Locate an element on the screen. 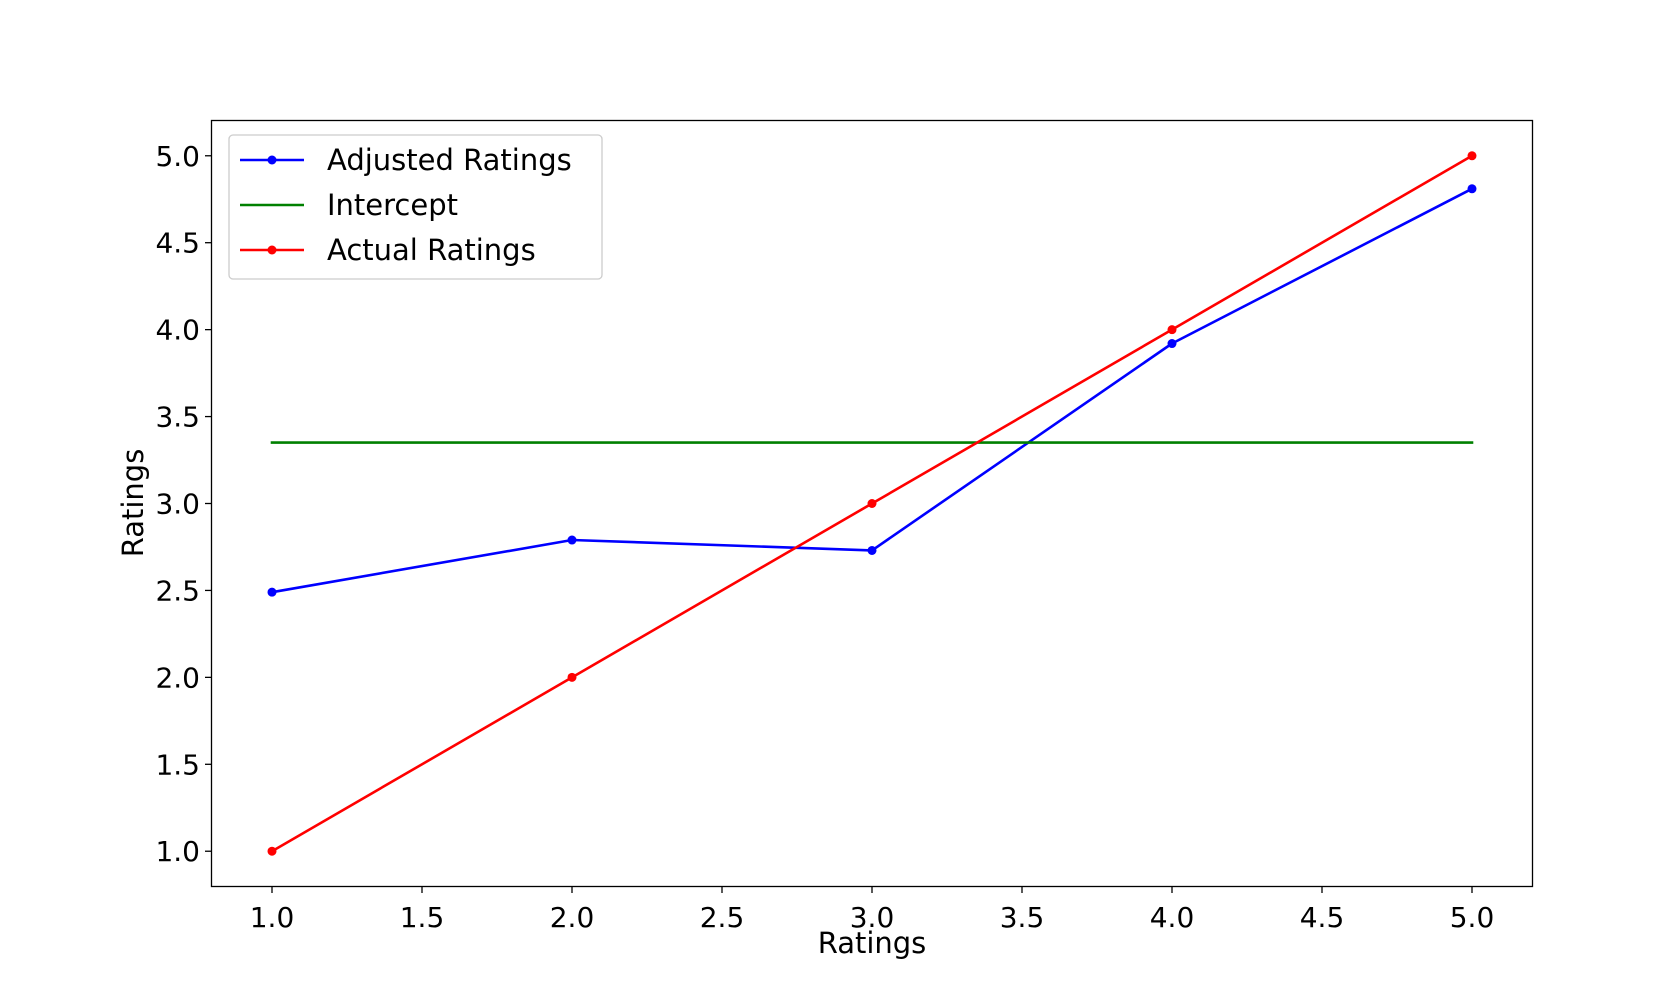 The height and width of the screenshot is (986, 1680). x-axis-label: Ratings is located at coordinates (872, 943).